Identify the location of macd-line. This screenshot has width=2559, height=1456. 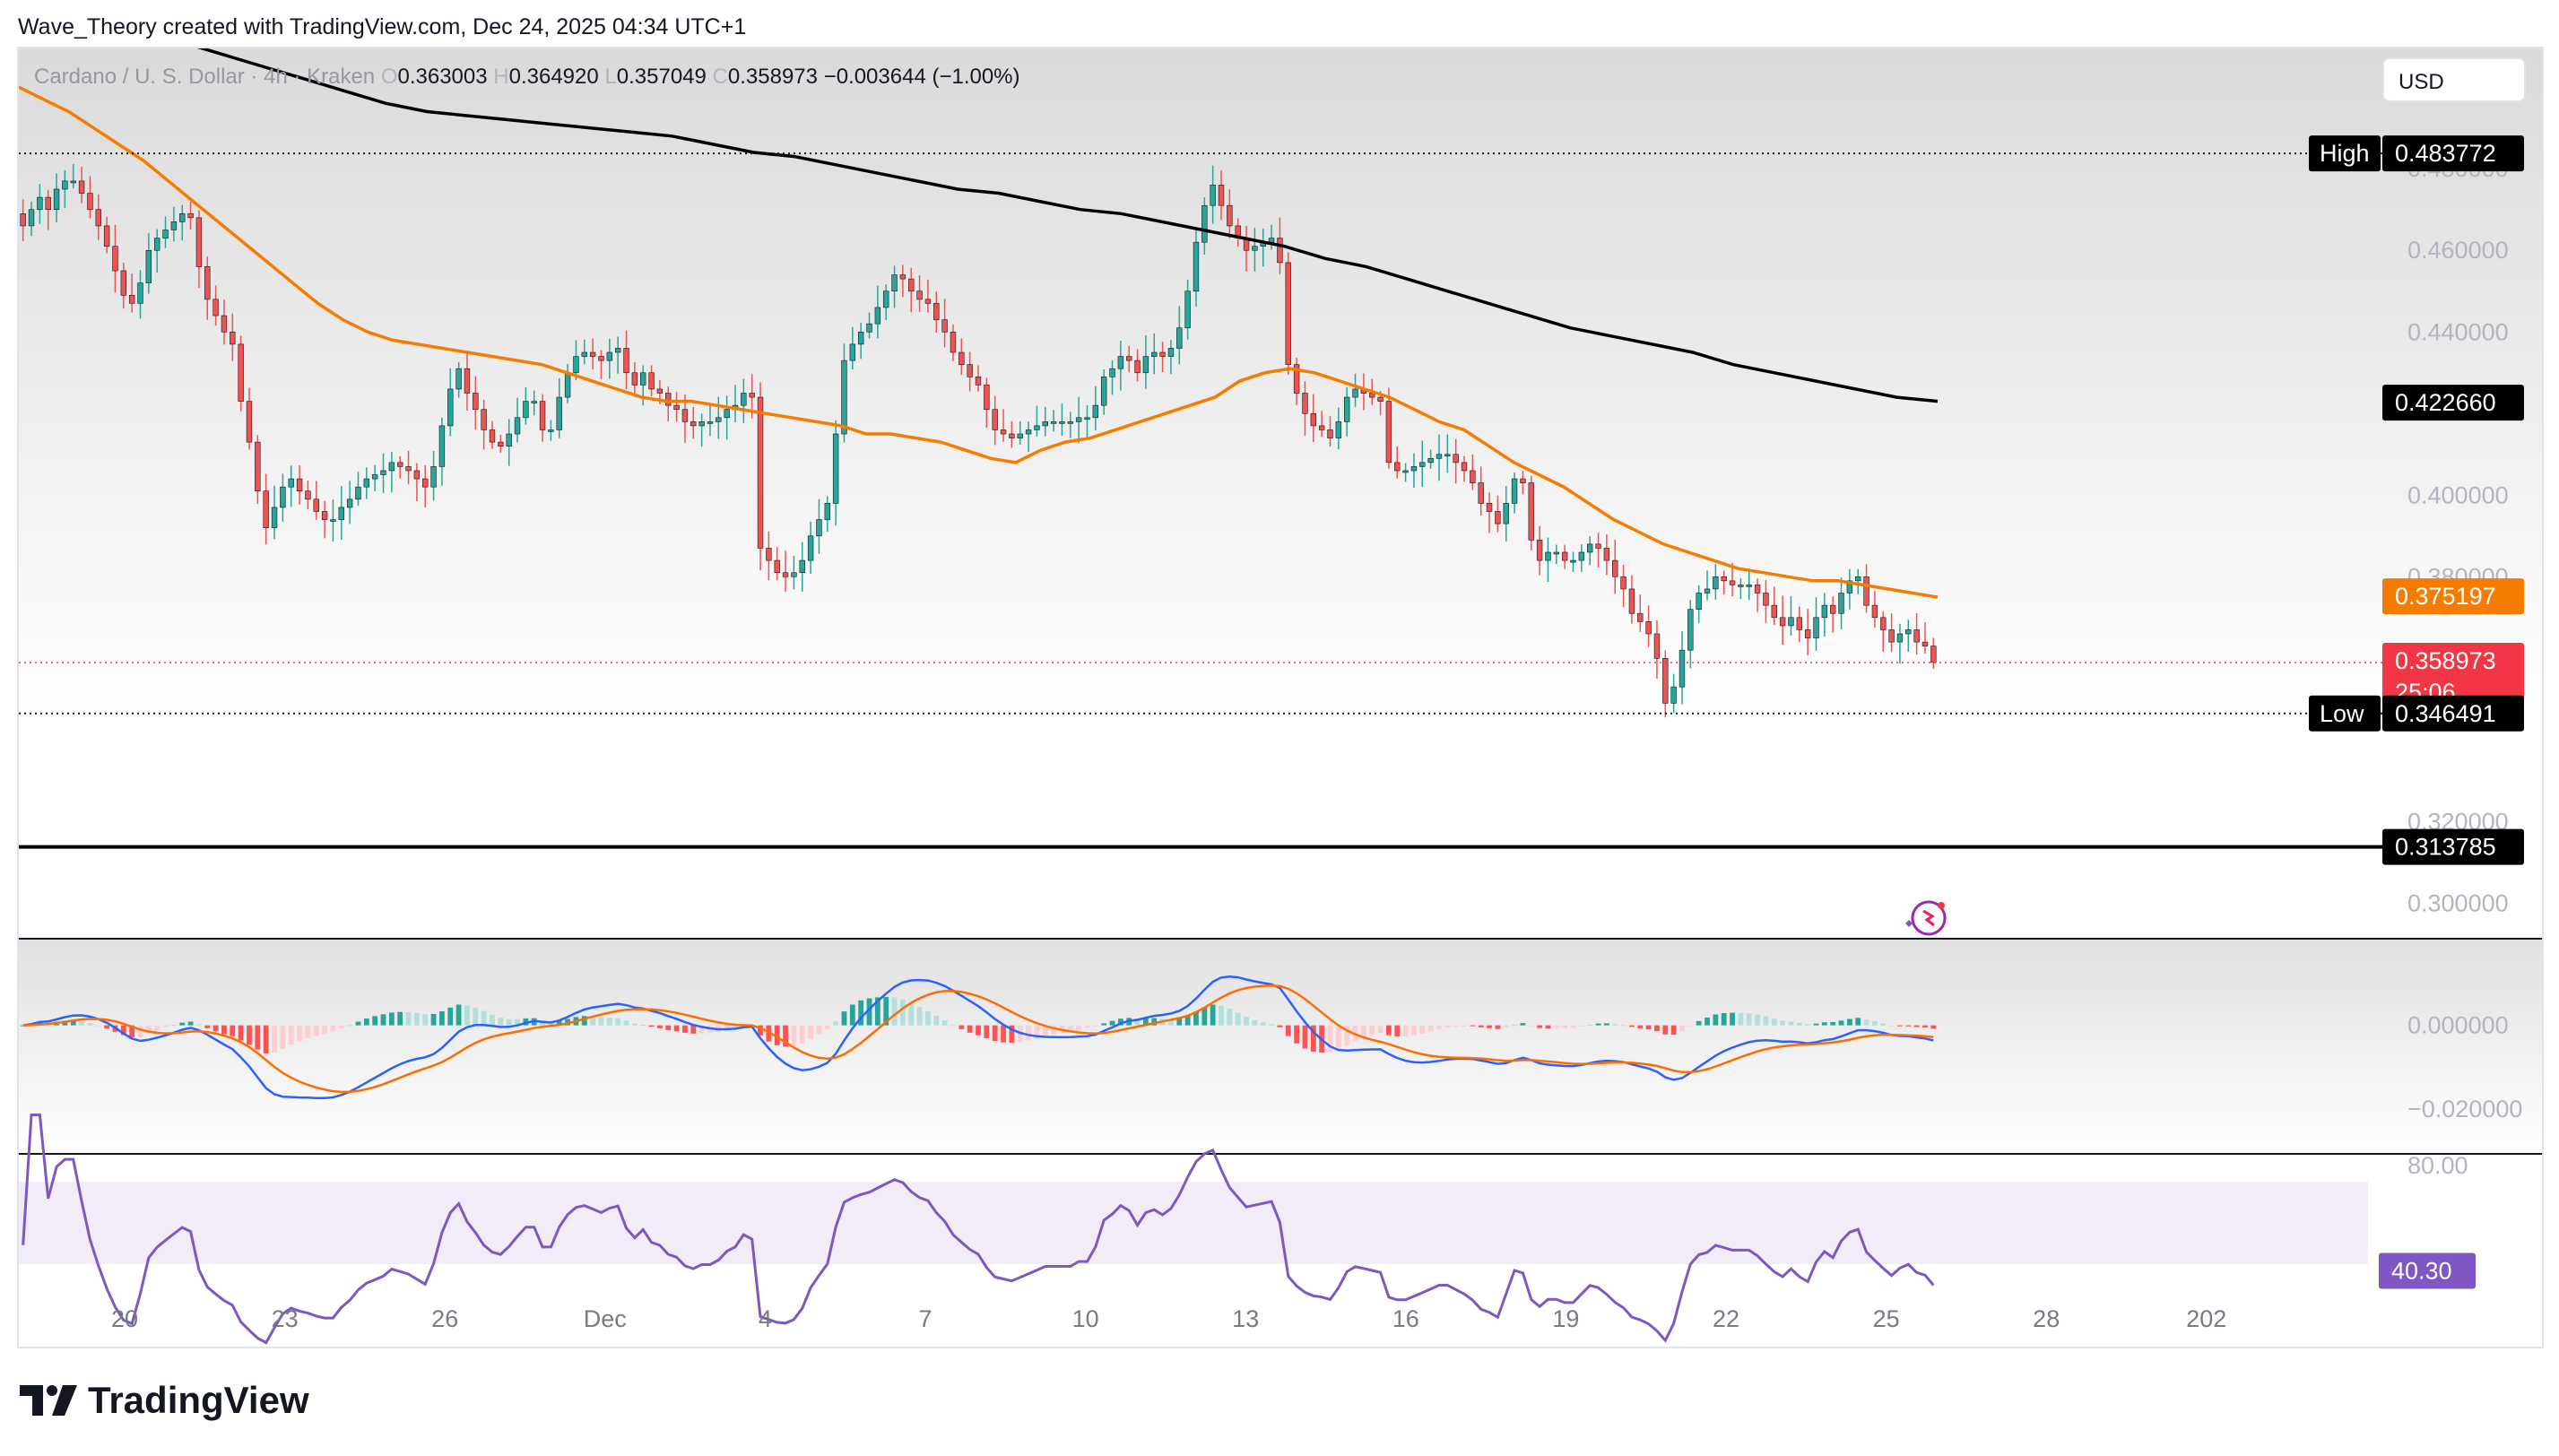
(978, 1037).